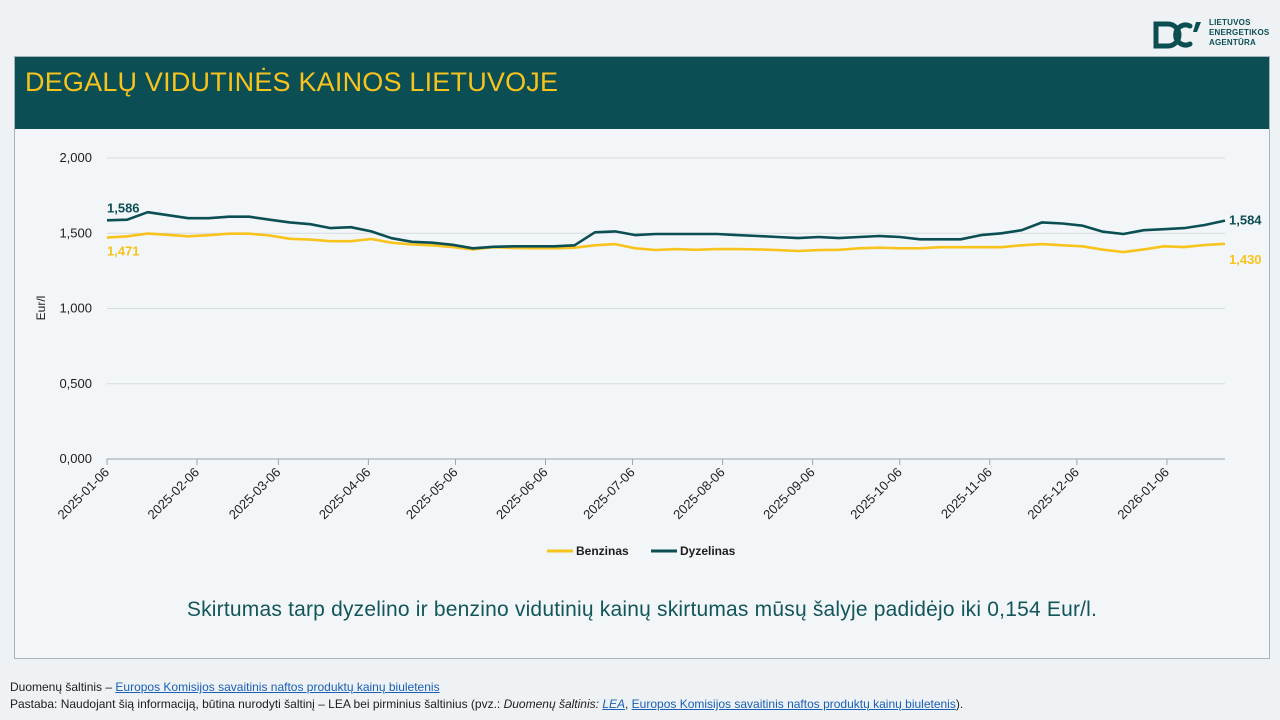  What do you see at coordinates (1245, 220) in the screenshot?
I see `end-value-label: 1,584` at bounding box center [1245, 220].